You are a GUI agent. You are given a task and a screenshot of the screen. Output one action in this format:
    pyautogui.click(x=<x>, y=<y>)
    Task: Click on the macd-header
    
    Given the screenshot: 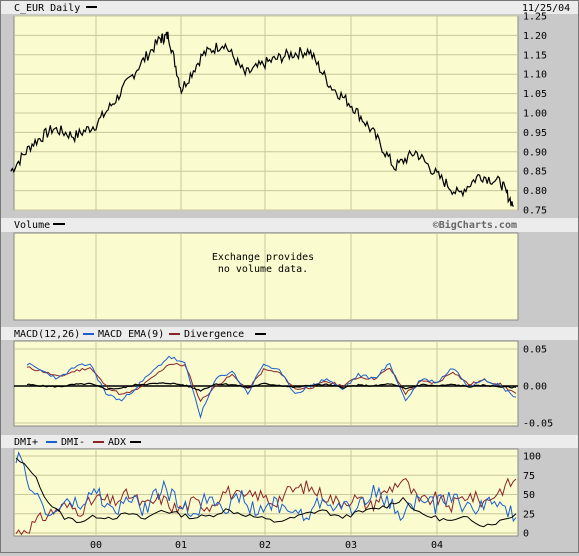 What is the action you would take?
    pyautogui.click(x=289, y=333)
    